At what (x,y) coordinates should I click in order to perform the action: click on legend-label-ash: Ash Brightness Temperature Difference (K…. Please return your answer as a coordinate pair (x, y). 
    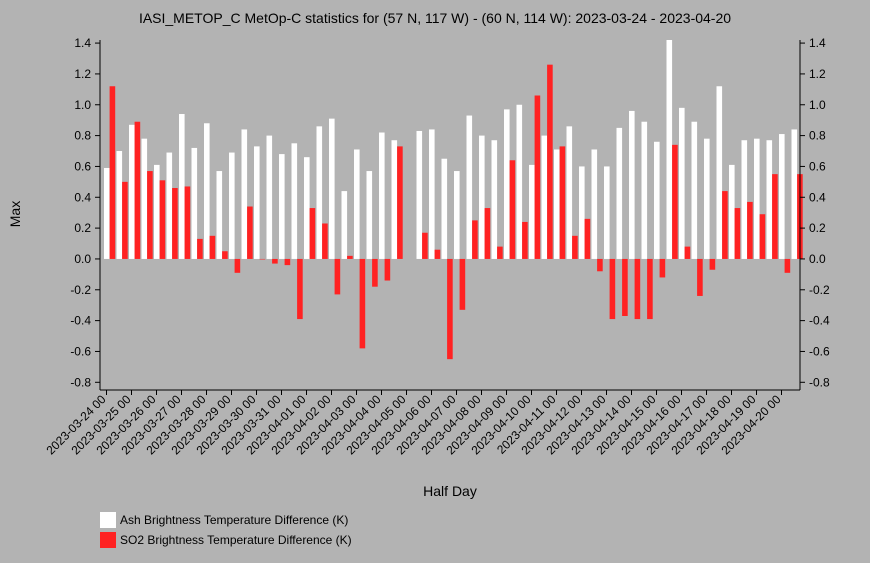
    Looking at the image, I should click on (234, 520).